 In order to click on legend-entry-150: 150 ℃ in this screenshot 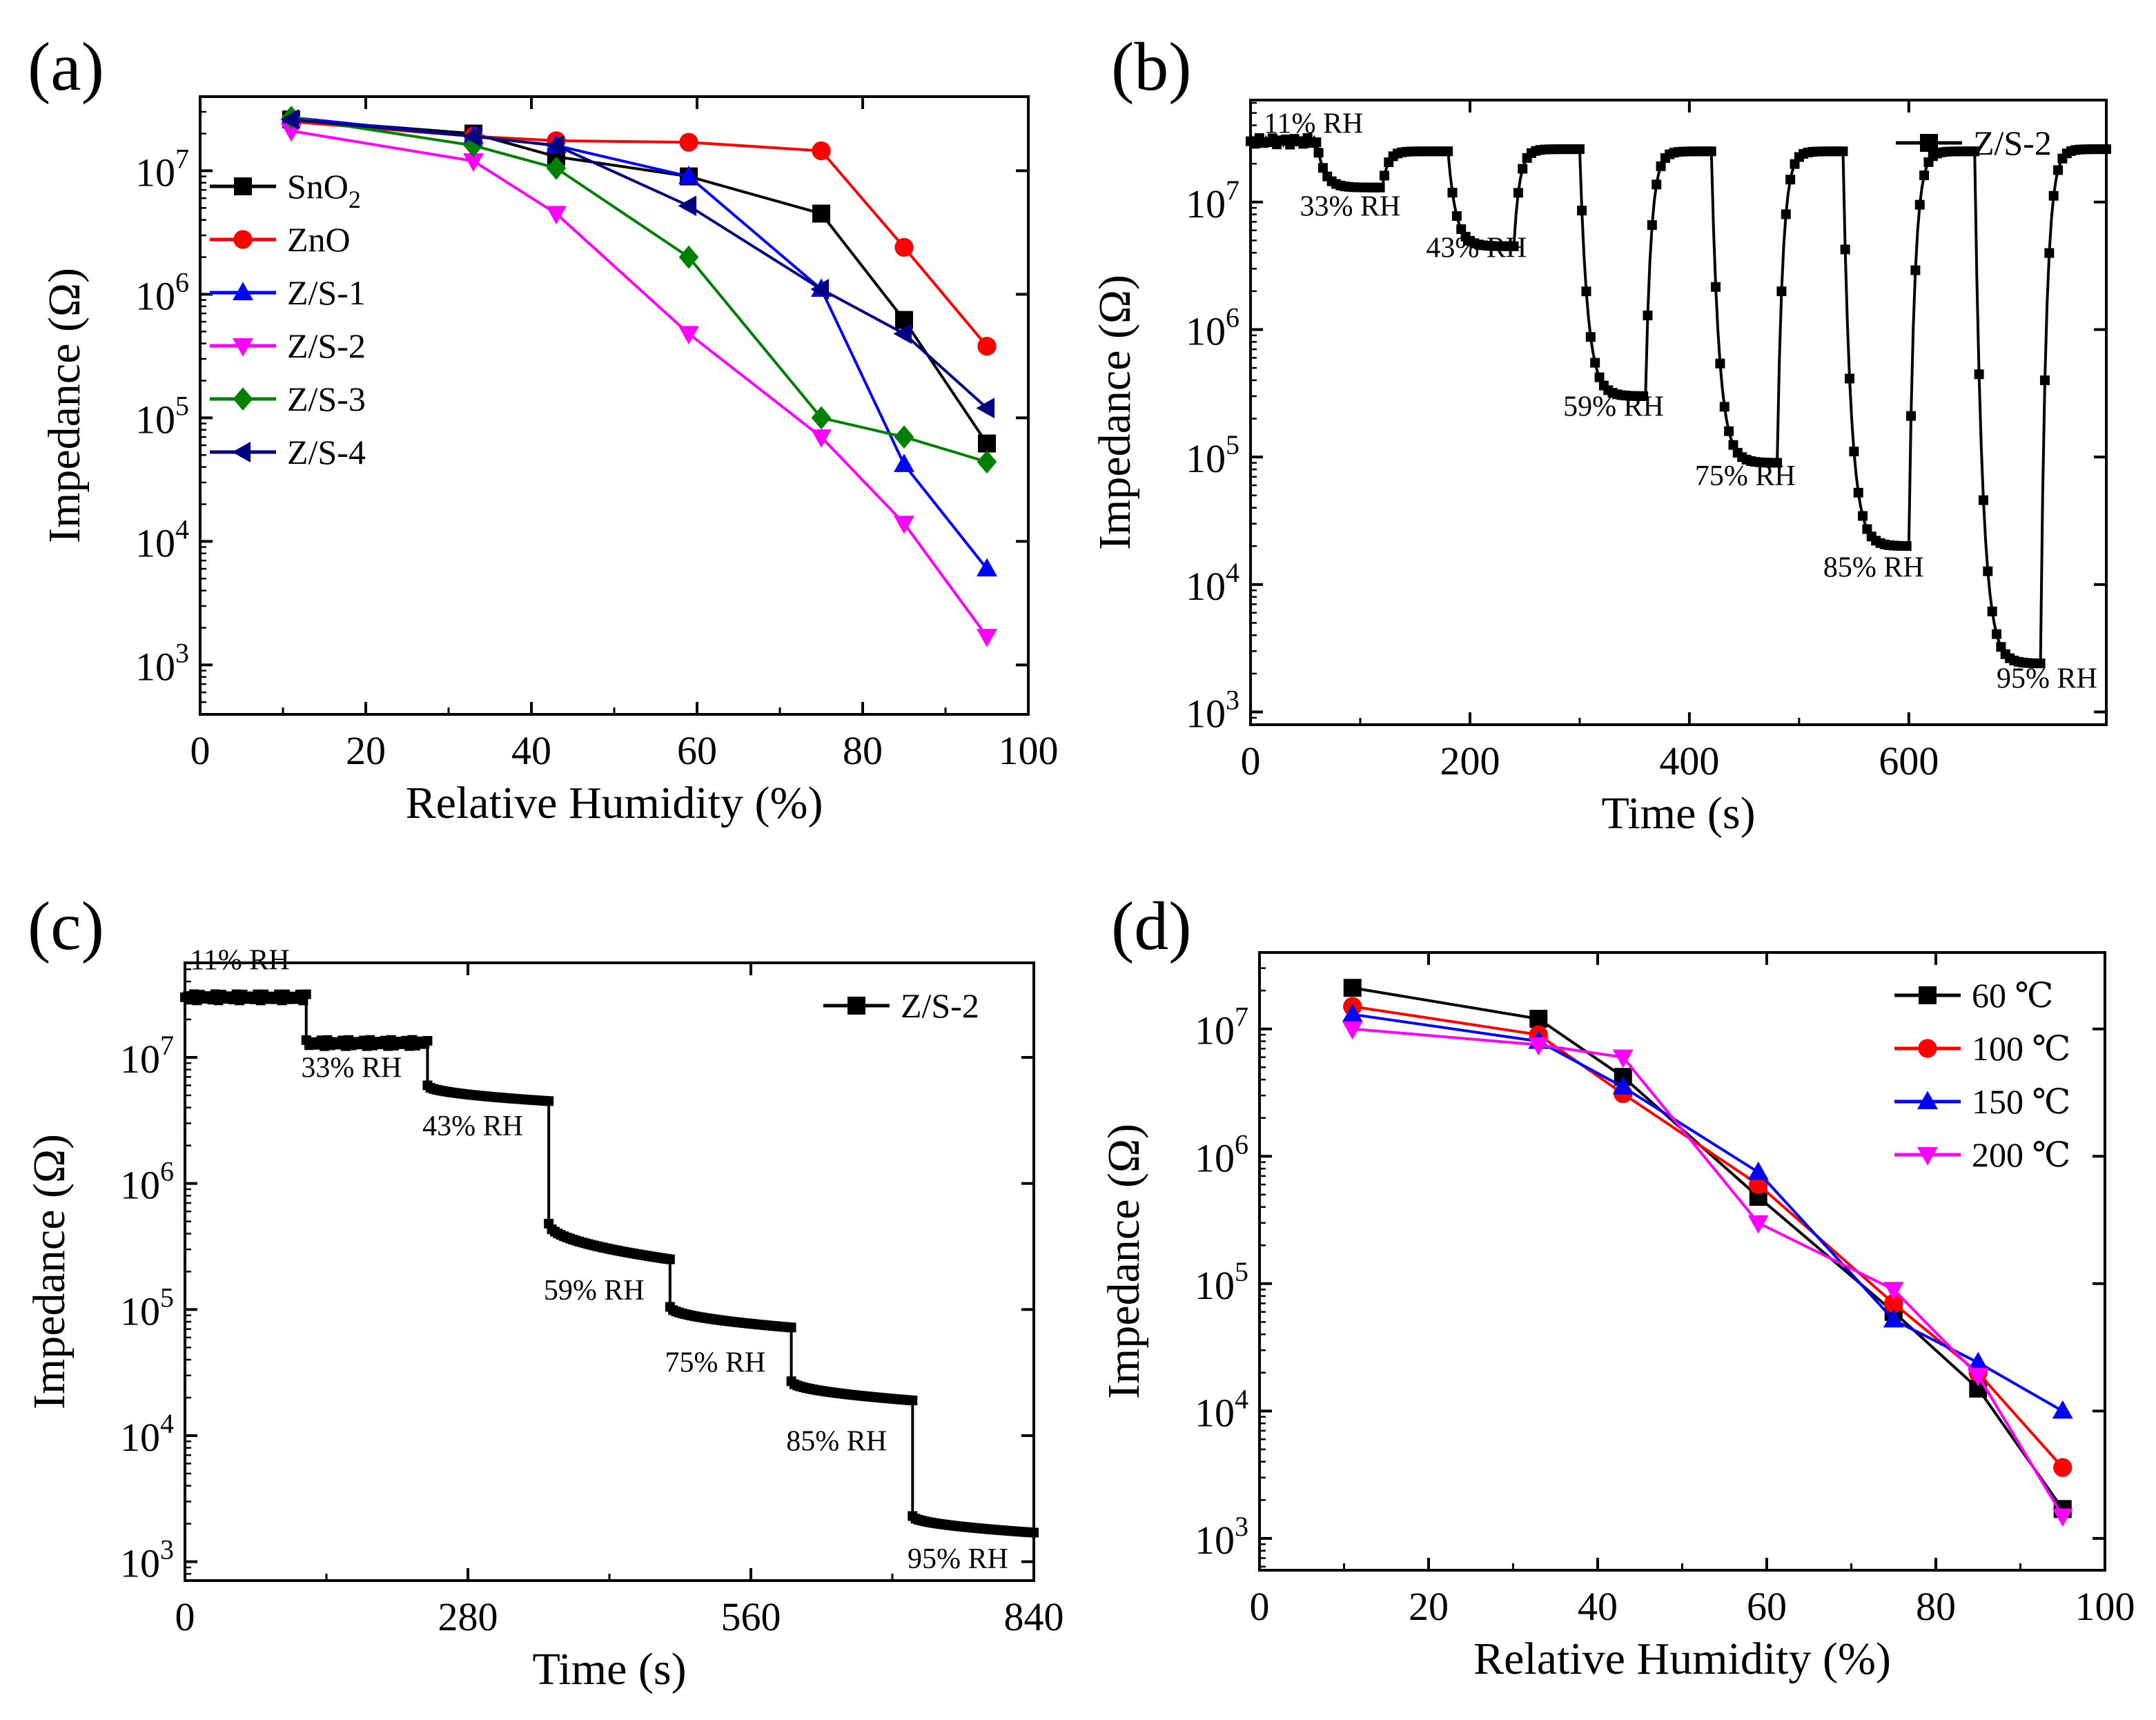, I will do `click(2021, 1101)`.